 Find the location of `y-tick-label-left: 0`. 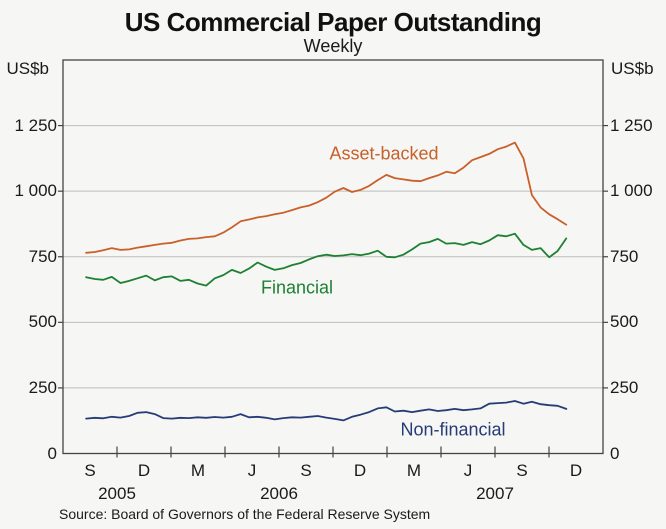

y-tick-label-left: 0 is located at coordinates (52, 453).